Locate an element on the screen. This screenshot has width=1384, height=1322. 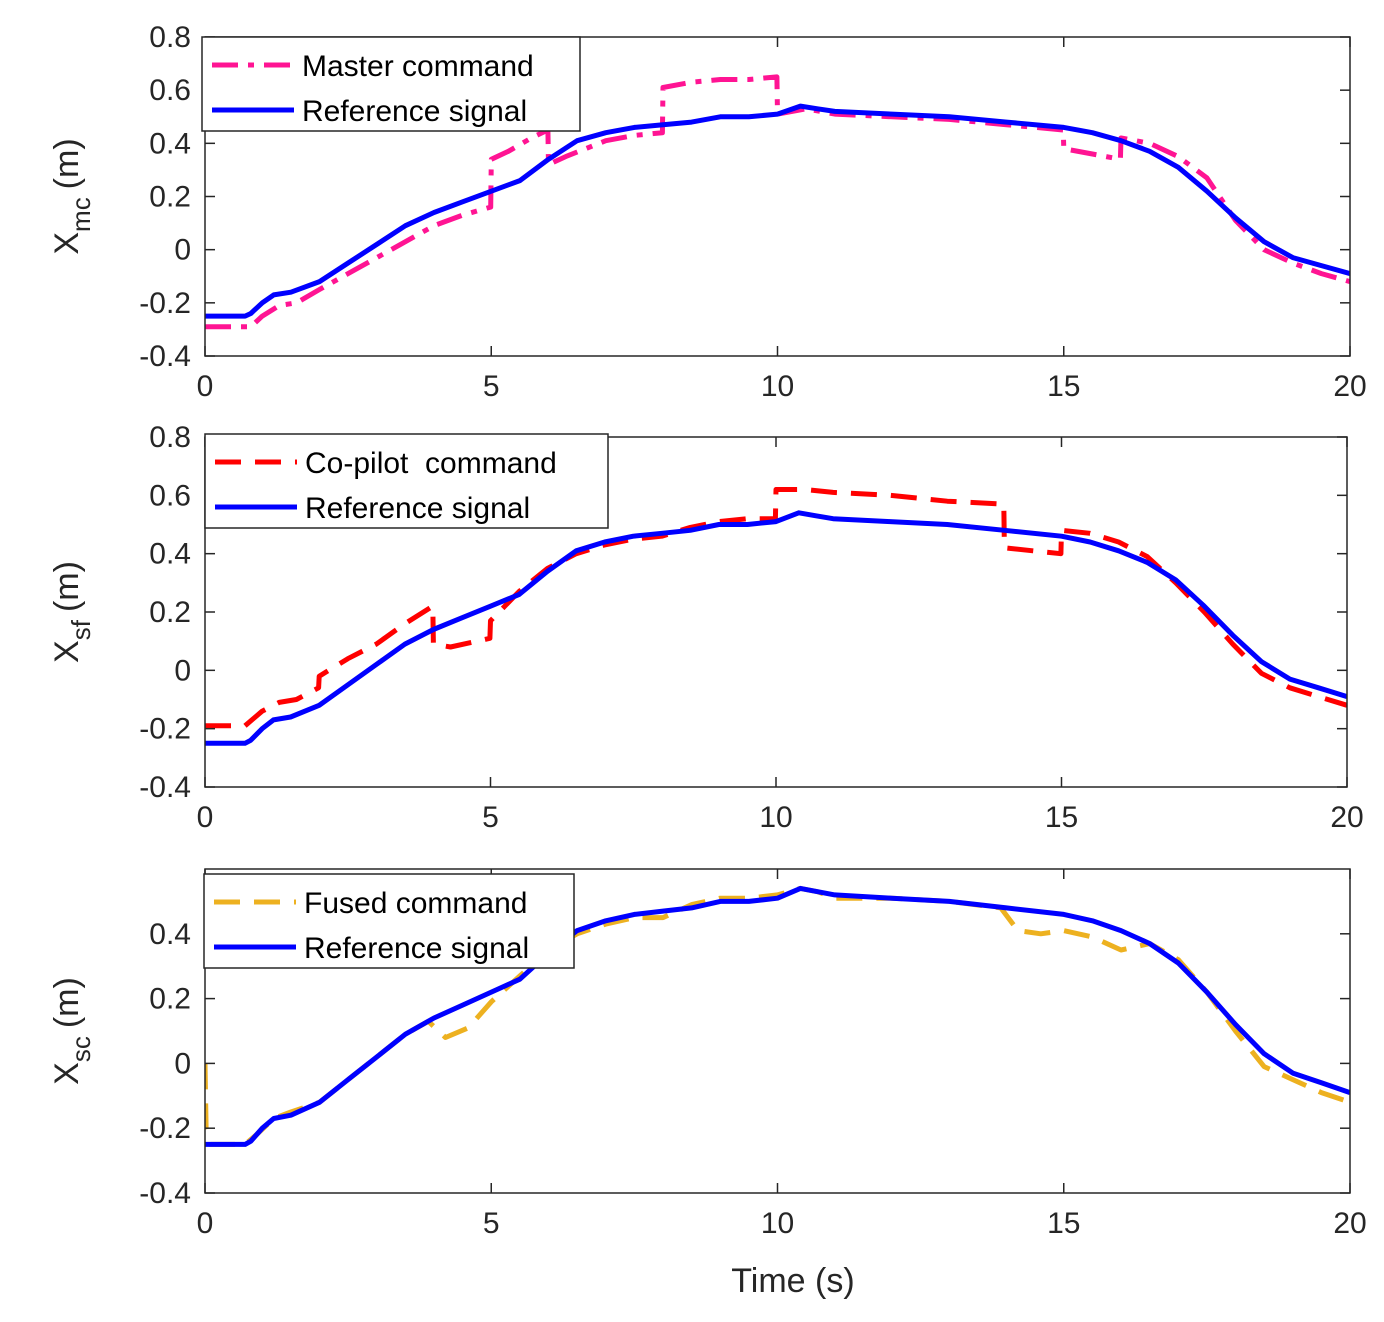
legend: Co-pilot command Reference signal is located at coordinates (406, 481).